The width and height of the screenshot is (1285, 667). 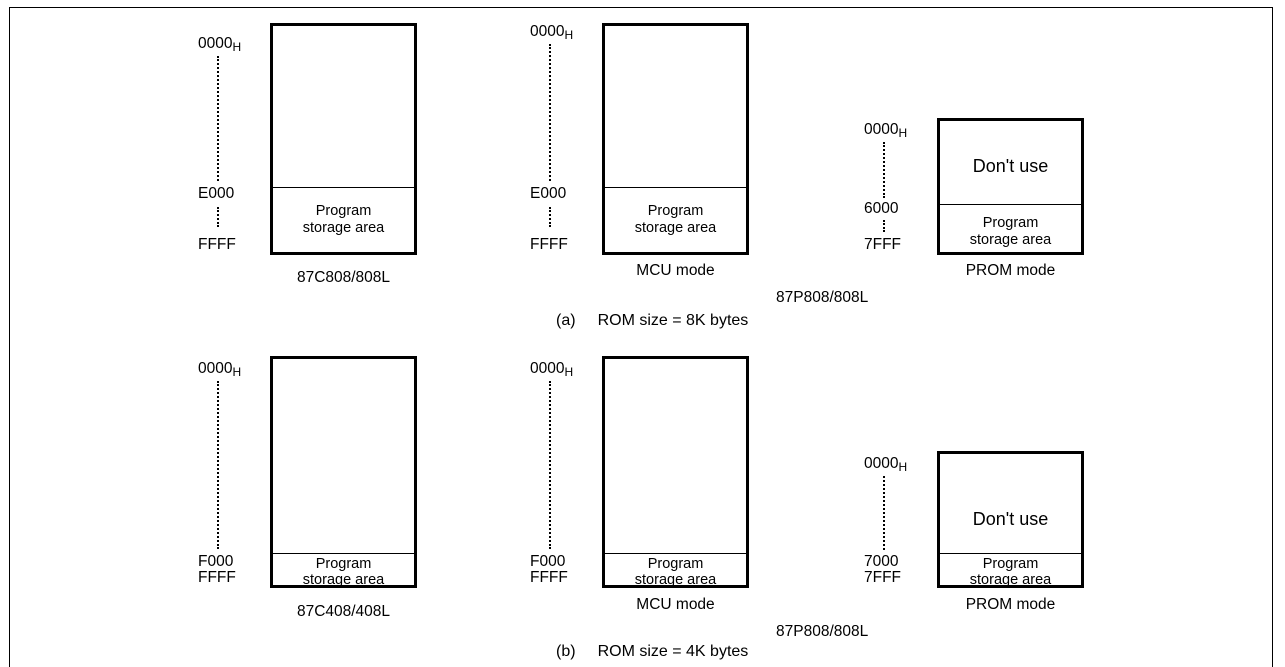 What do you see at coordinates (675, 472) in the screenshot?
I see `memory-map-b-mcu: Program storage area` at bounding box center [675, 472].